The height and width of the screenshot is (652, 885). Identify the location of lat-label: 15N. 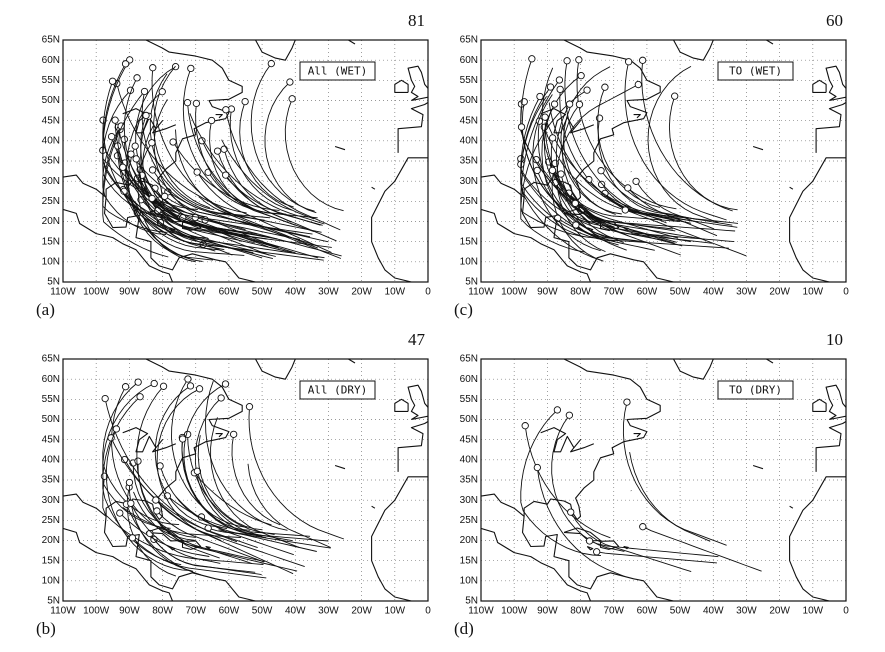
(51, 241).